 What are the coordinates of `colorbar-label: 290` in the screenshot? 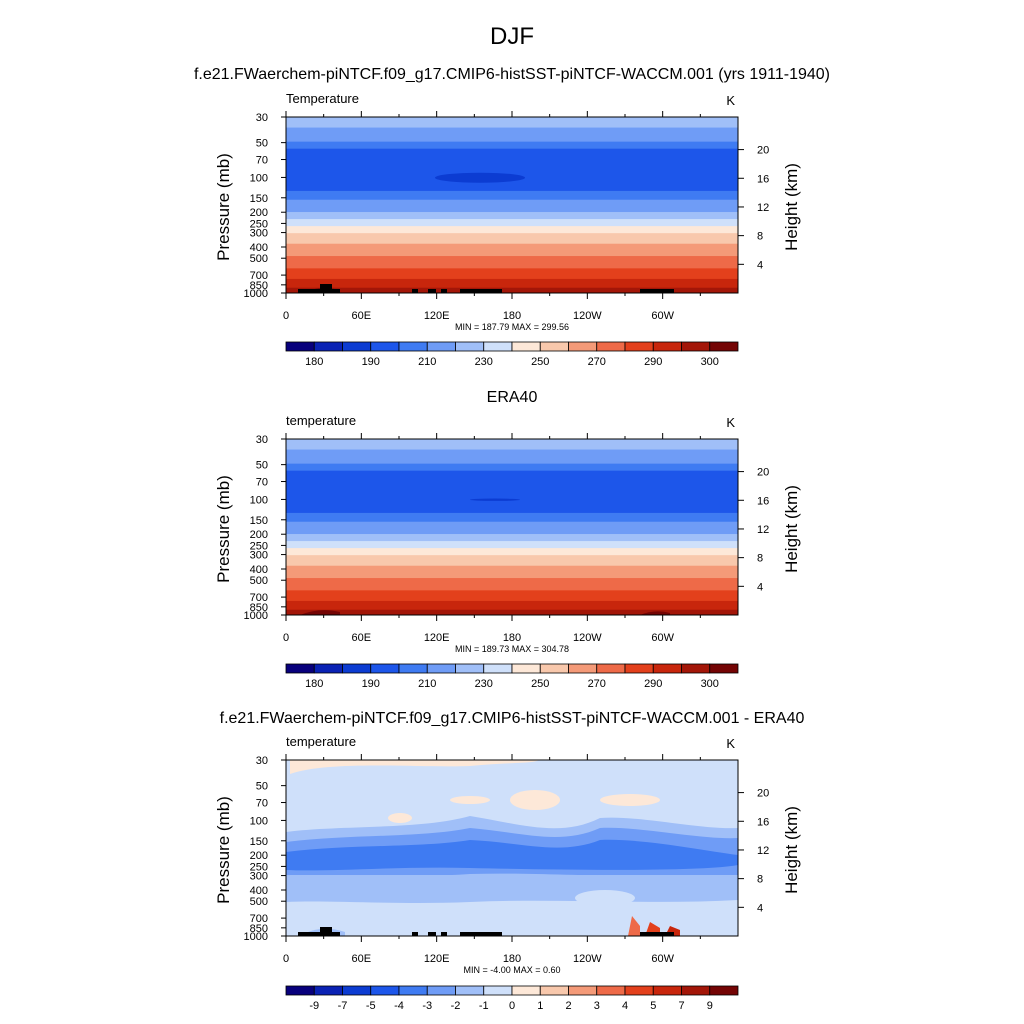 It's located at (653, 362).